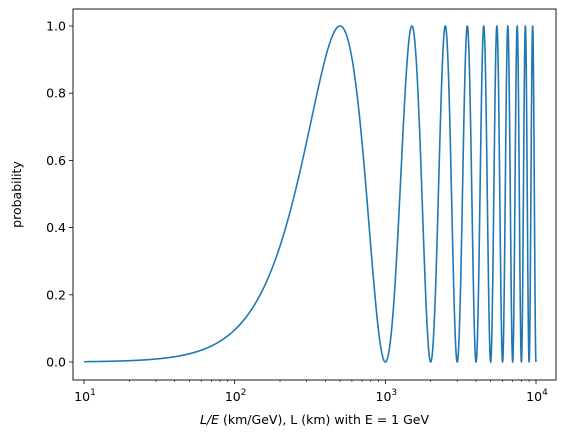 The width and height of the screenshot is (567, 440). What do you see at coordinates (209, 419) in the screenshot?
I see `x-axis-label-italic: L/E` at bounding box center [209, 419].